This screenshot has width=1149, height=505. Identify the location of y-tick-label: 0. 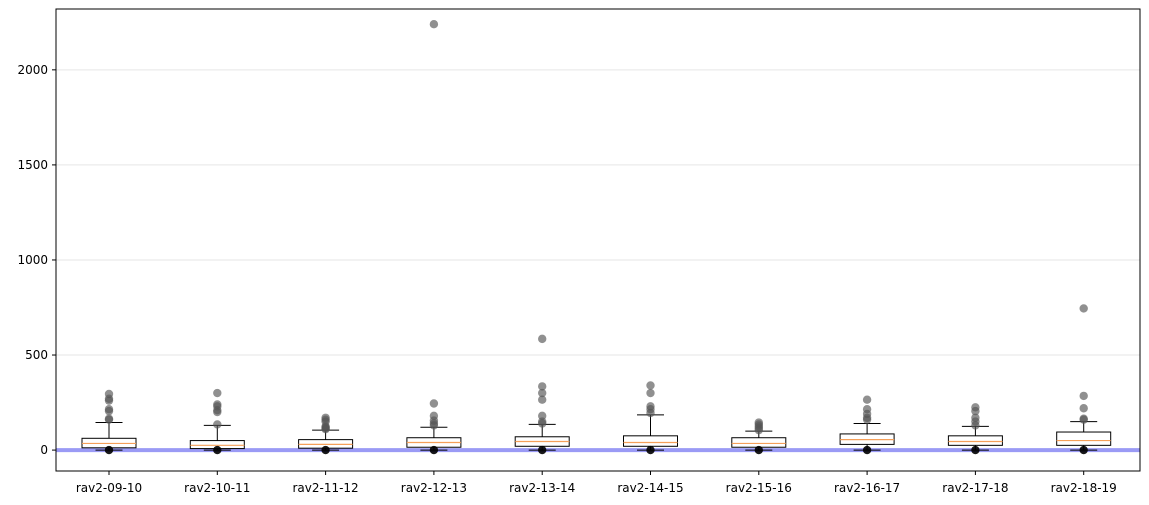
(44, 450).